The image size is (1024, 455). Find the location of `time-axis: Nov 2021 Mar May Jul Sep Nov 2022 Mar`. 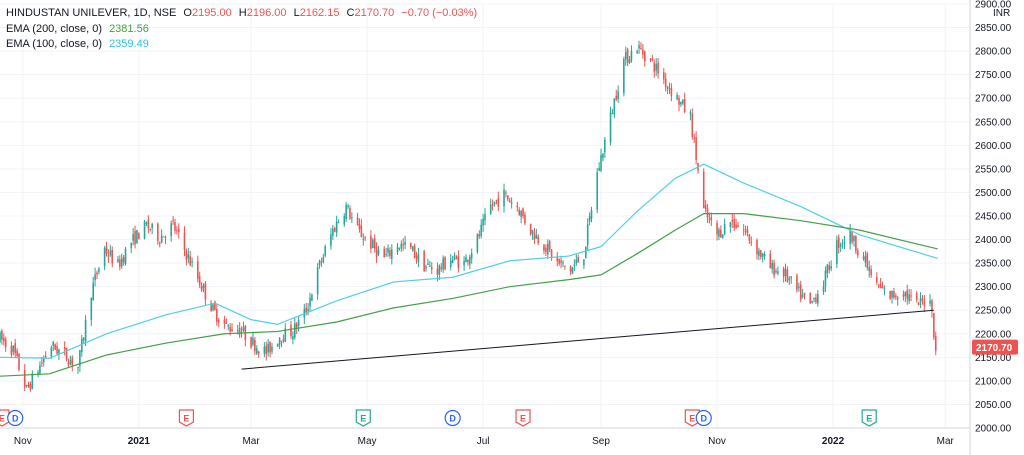

time-axis: Nov 2021 Mar May Jul Sep Nov 2022 Mar is located at coordinates (485, 437).